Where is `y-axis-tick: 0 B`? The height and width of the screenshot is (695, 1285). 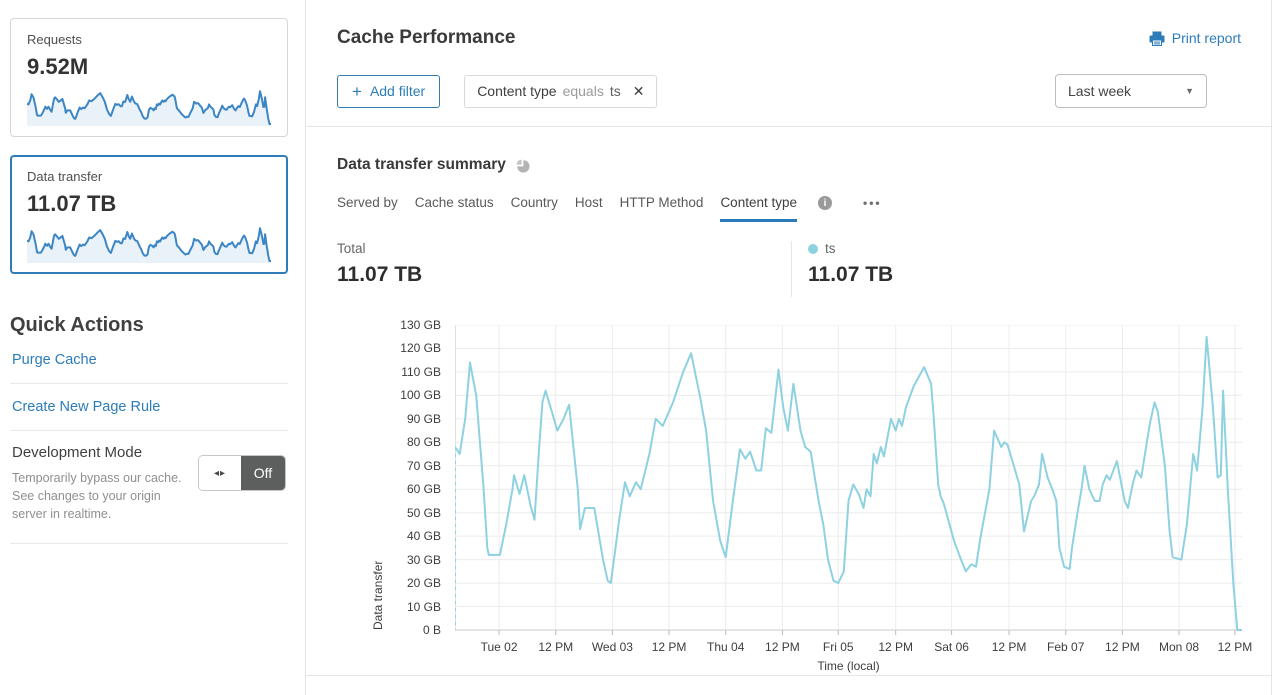
y-axis-tick: 0 B is located at coordinates (431, 630).